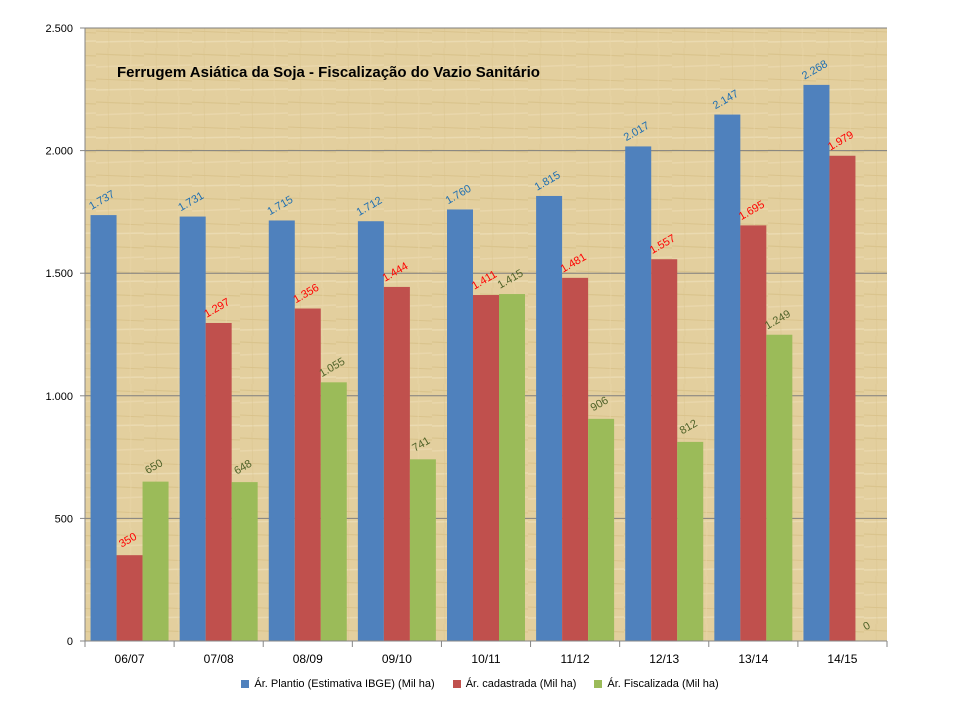 Image resolution: width=960 pixels, height=720 pixels. I want to click on data-label: 0, so click(866, 626).